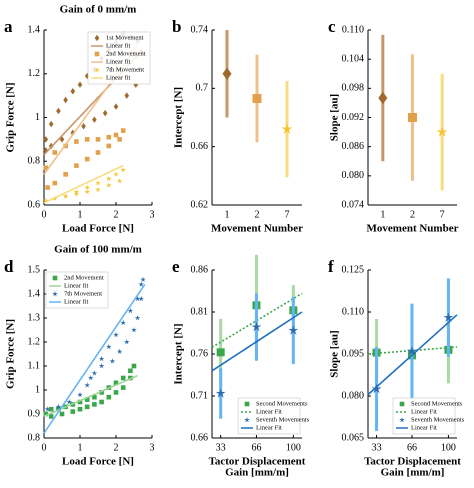 This screenshot has height=488, width=474. I want to click on y-tick-label: 0.81, so click(200, 311).